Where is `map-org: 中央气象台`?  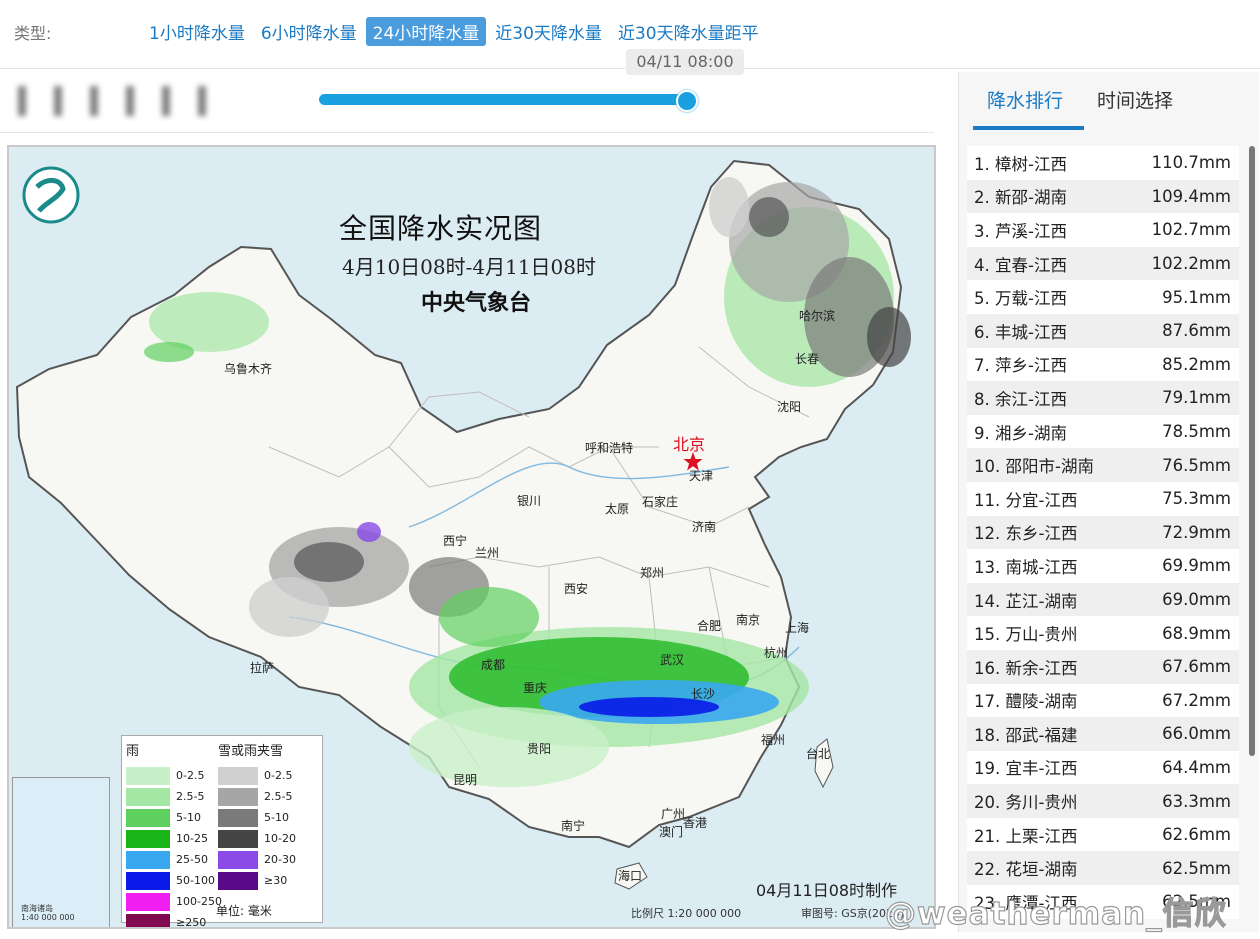 map-org: 中央气象台 is located at coordinates (476, 303).